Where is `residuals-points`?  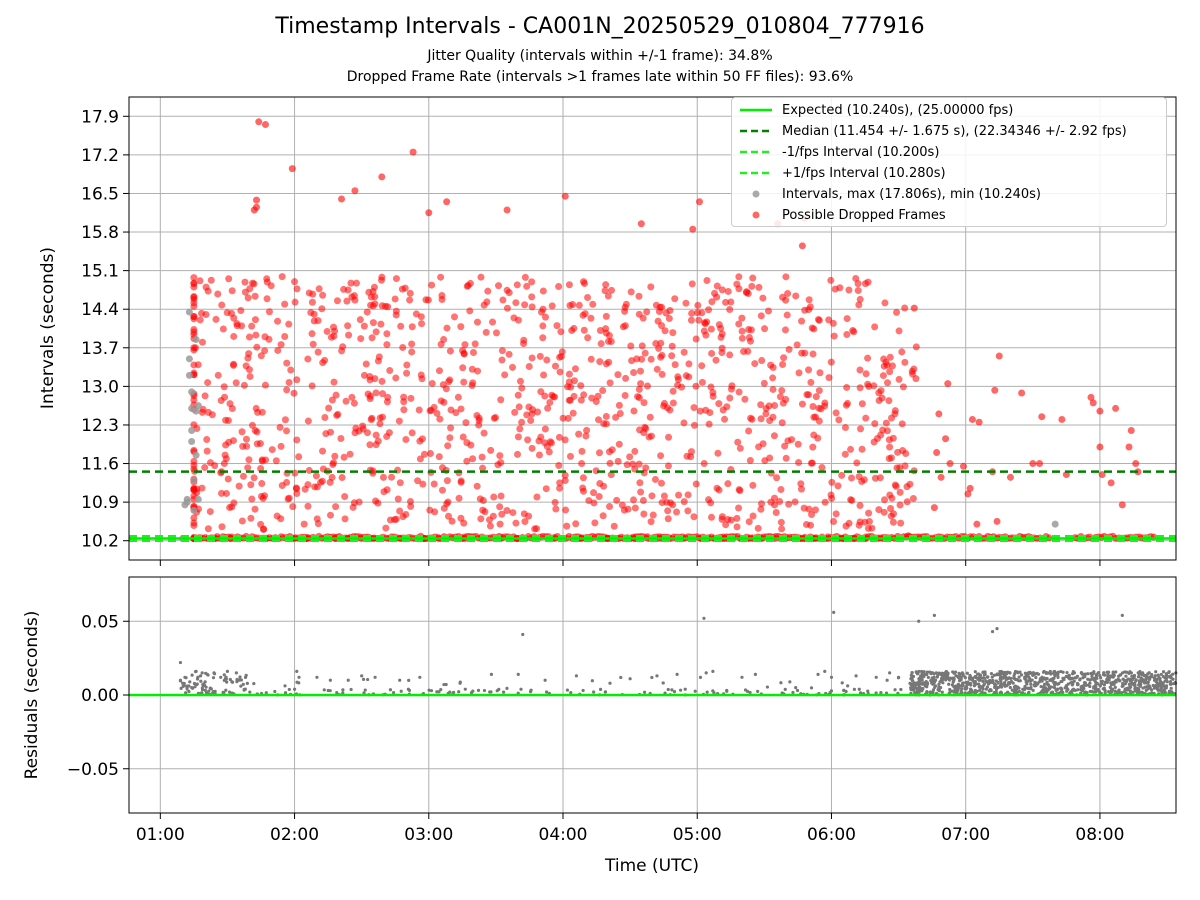
residuals-points is located at coordinates (678, 653).